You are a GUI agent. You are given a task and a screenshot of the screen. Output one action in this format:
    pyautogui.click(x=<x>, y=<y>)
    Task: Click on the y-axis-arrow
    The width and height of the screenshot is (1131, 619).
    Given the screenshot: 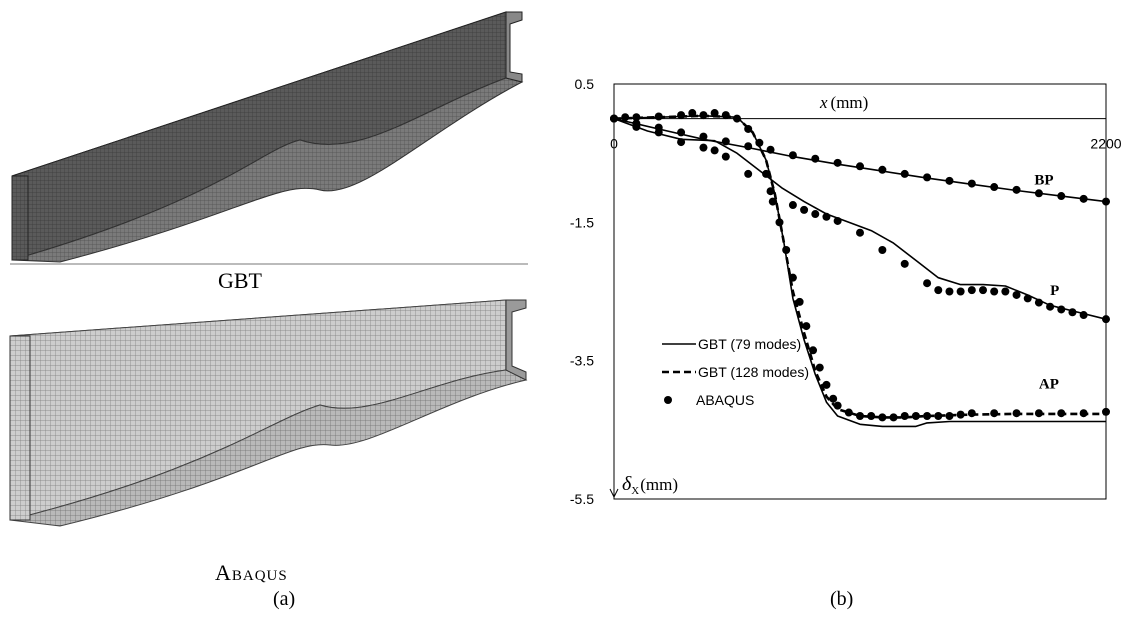 What is the action you would take?
    pyautogui.click(x=614, y=493)
    